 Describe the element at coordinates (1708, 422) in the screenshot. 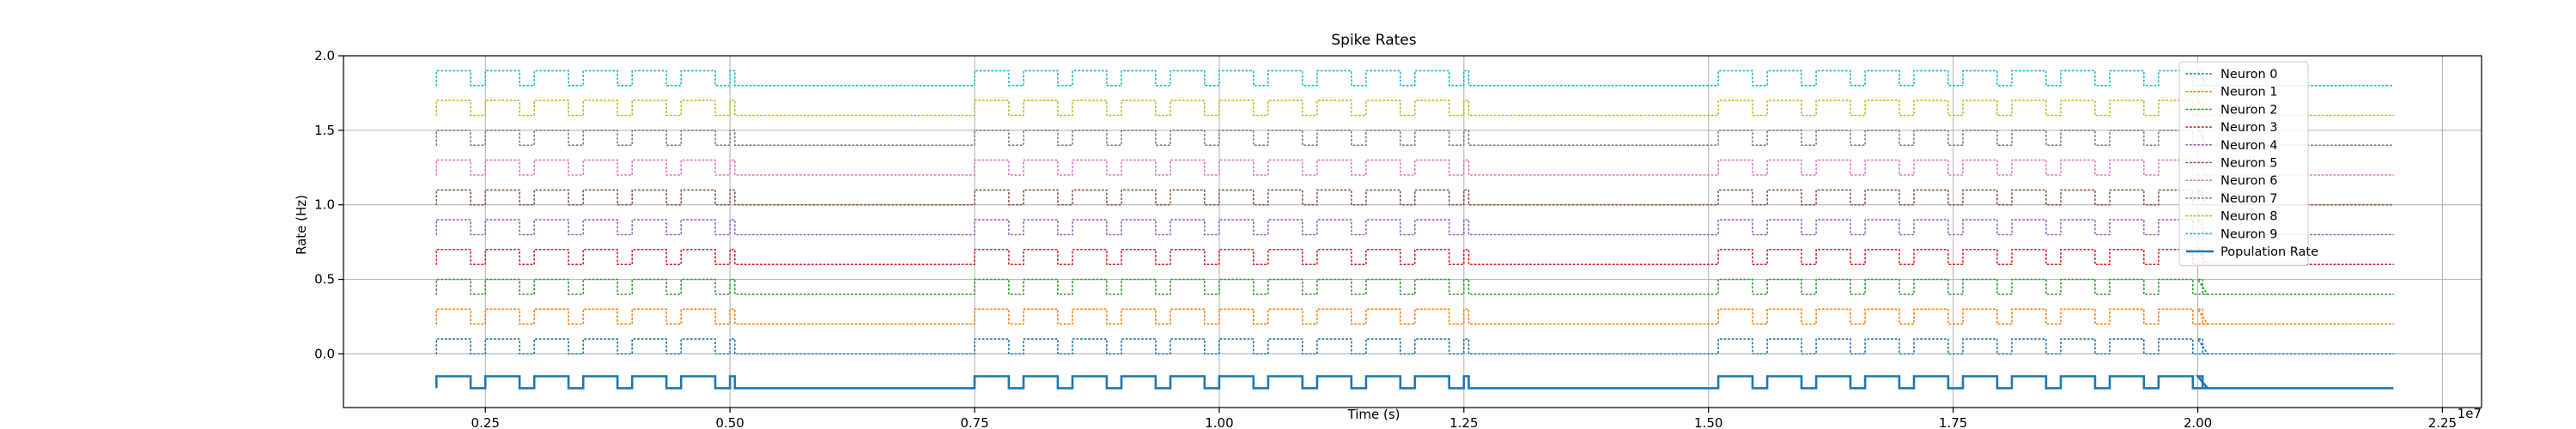

I see `x-tick-label: 1.50` at that location.